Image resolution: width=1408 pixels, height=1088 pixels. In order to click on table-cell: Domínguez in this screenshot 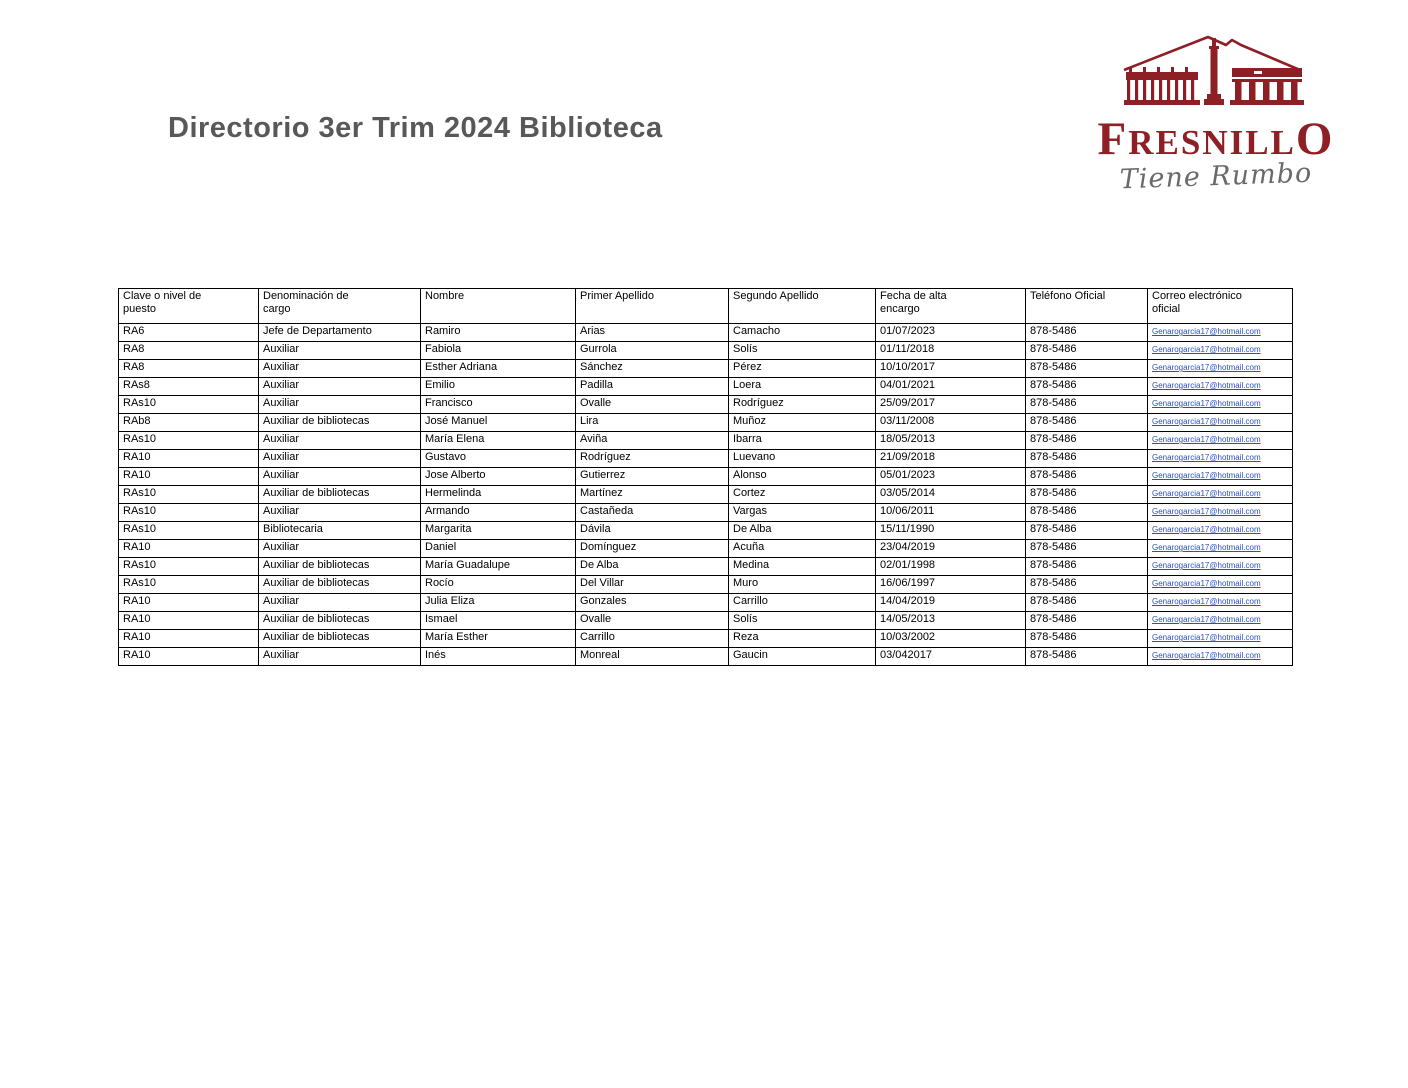, I will do `click(652, 548)`.